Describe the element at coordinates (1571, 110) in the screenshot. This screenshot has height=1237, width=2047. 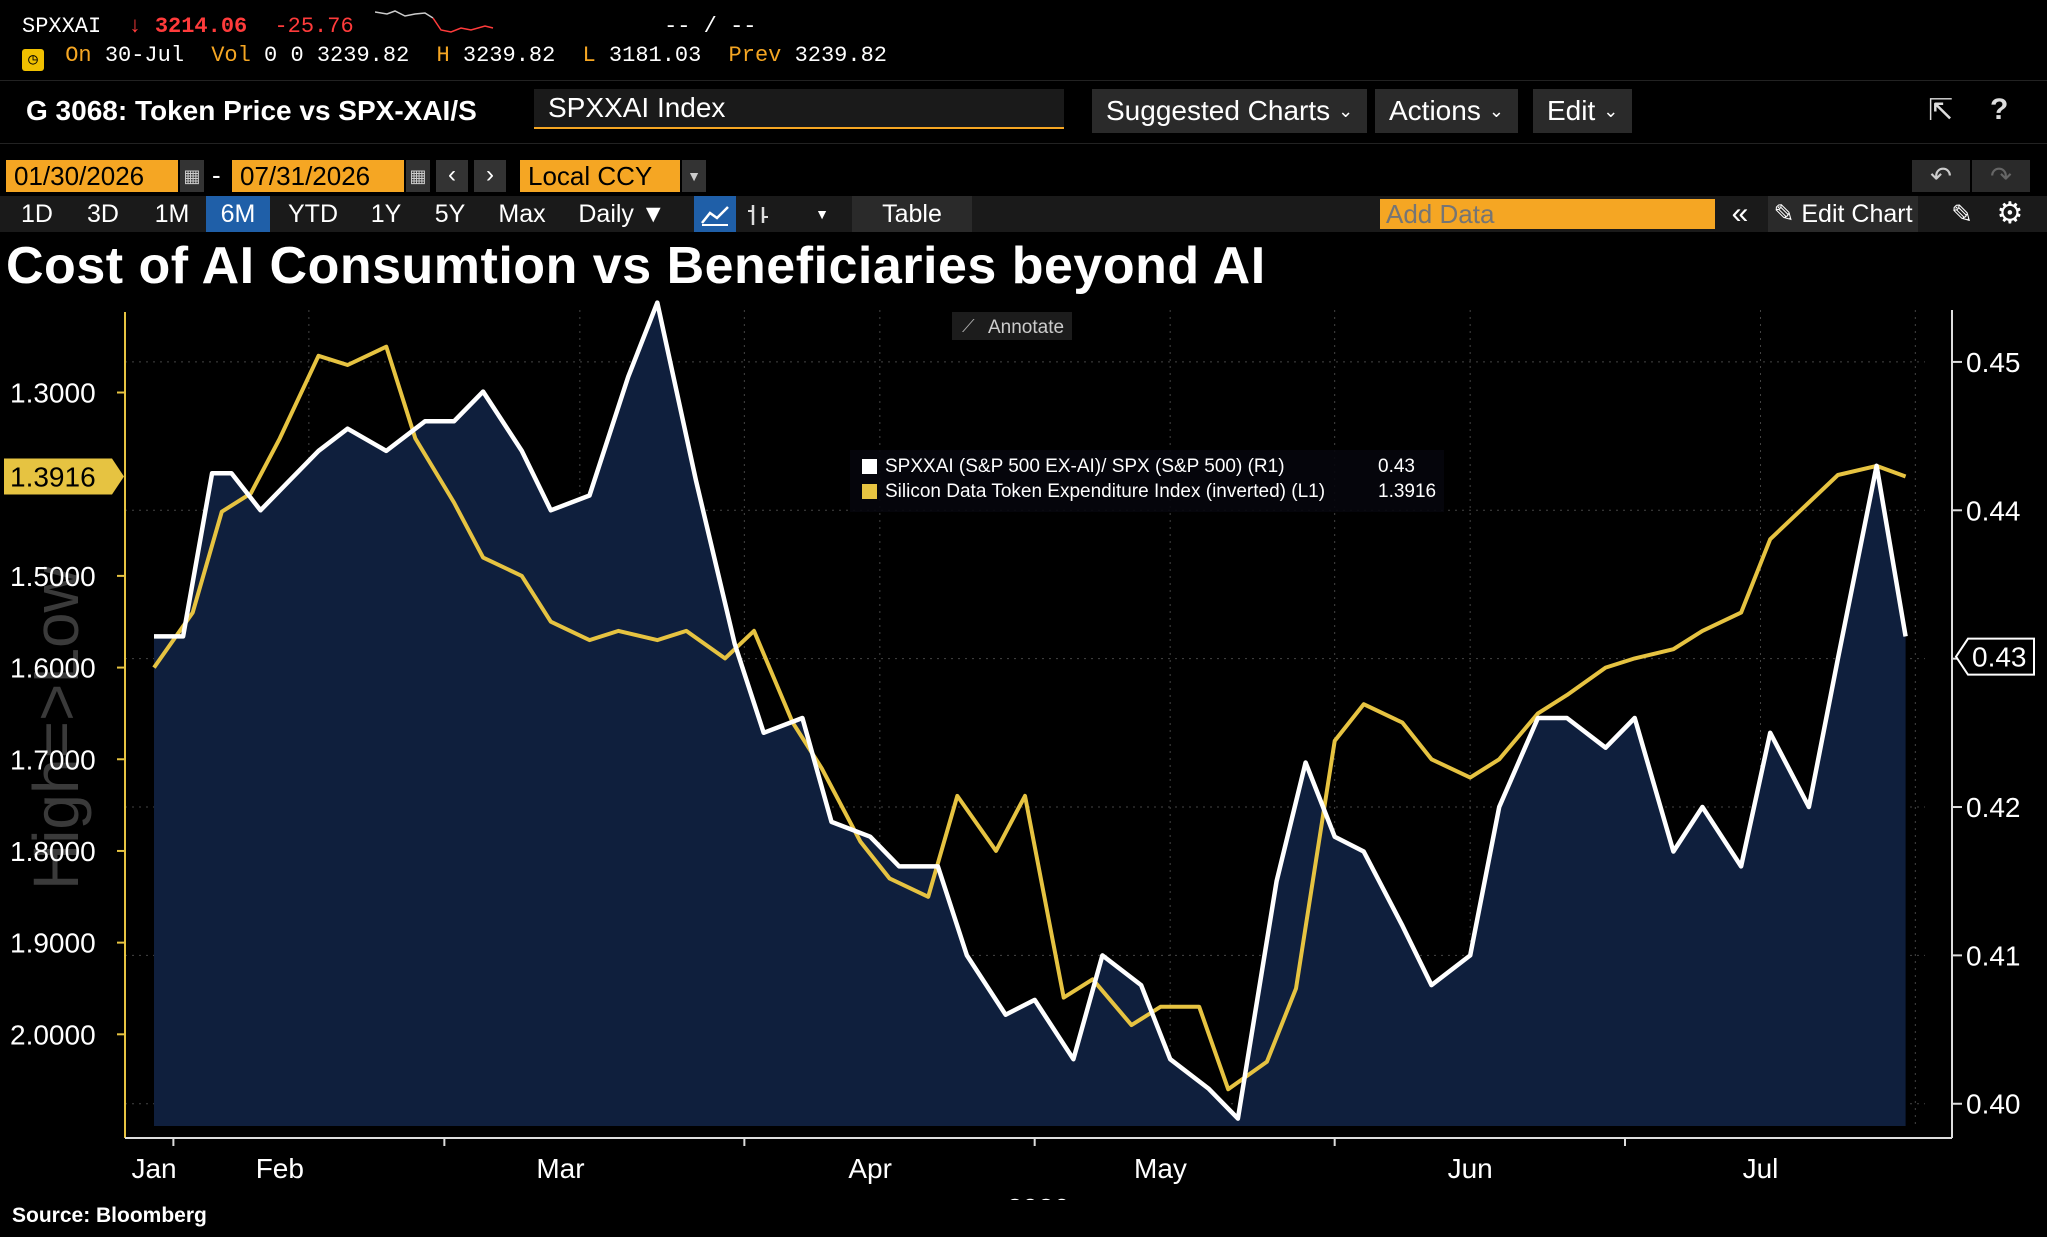
I see `edit-label: Edit` at that location.